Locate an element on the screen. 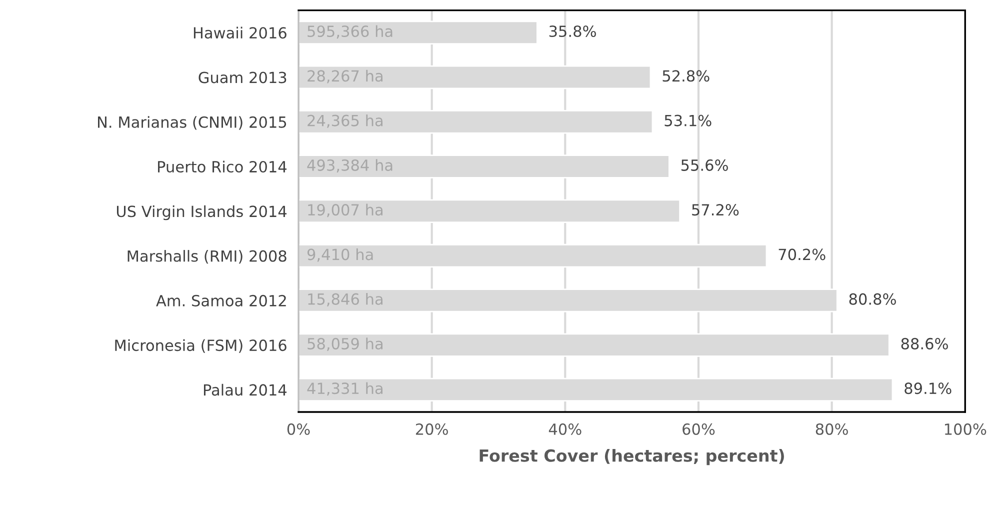 Image resolution: width=995 pixels, height=515 pixels. y-tick-label: Guam 2013 is located at coordinates (242, 78).